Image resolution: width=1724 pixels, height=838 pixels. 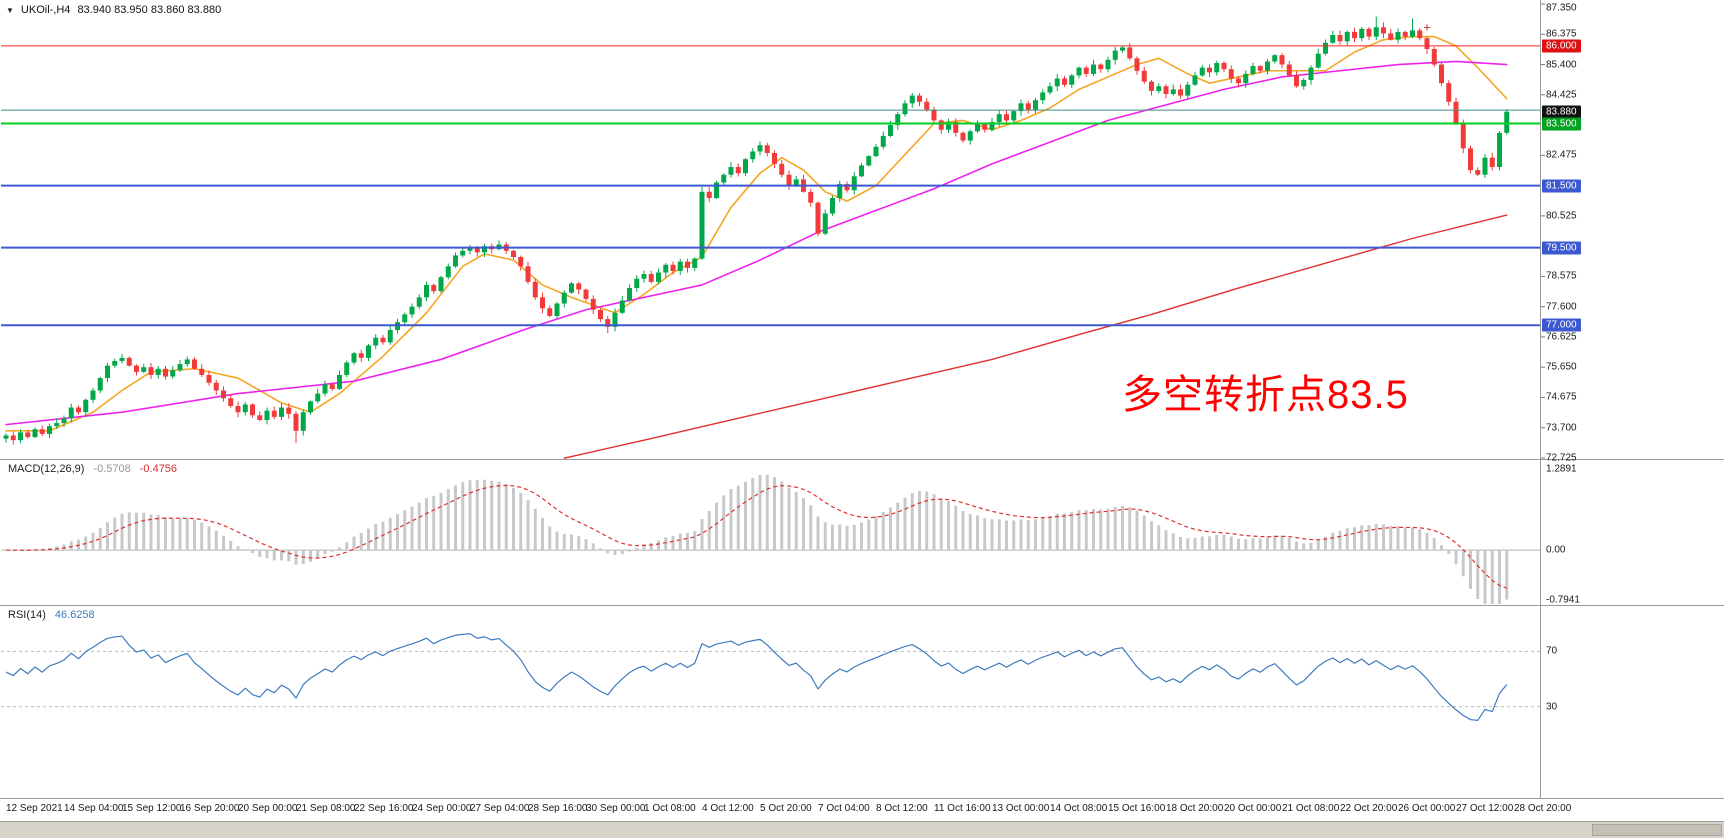 What do you see at coordinates (1427, 808) in the screenshot?
I see `time-label: 26 Oct 00:00` at bounding box center [1427, 808].